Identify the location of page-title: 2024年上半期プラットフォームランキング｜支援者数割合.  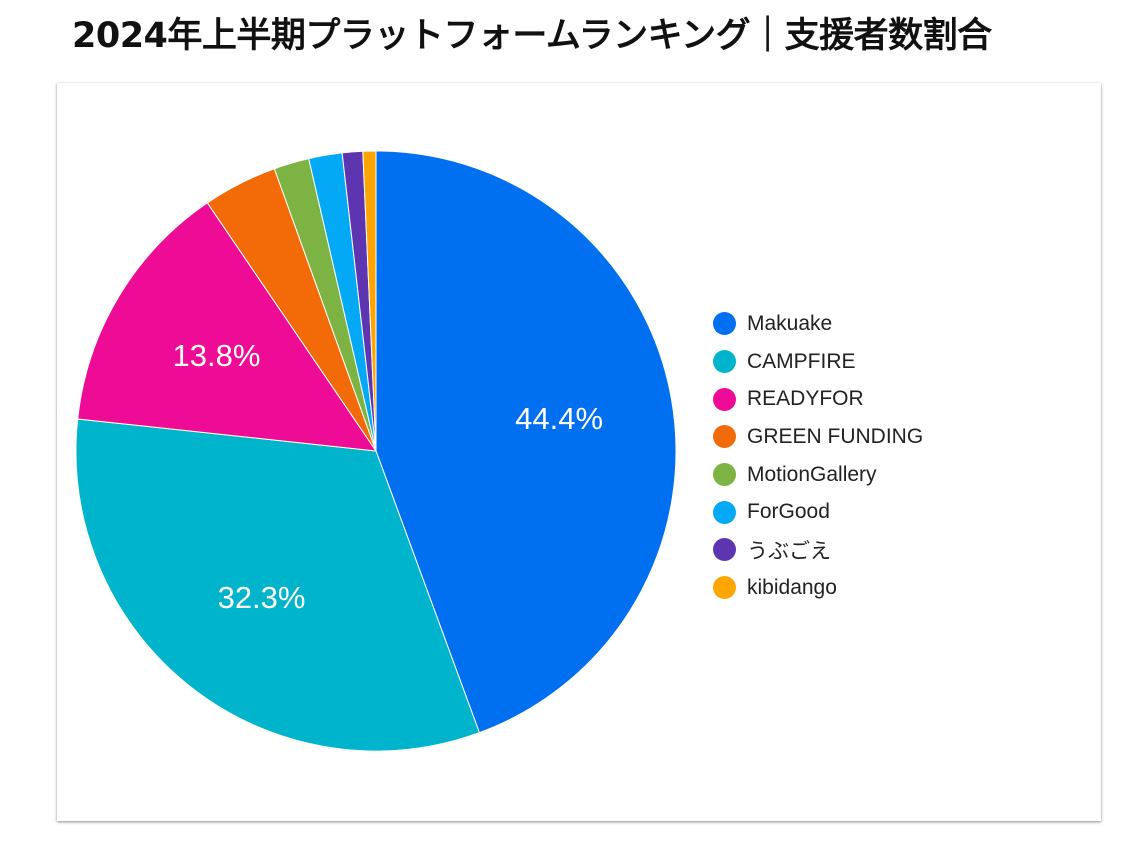
(532, 36).